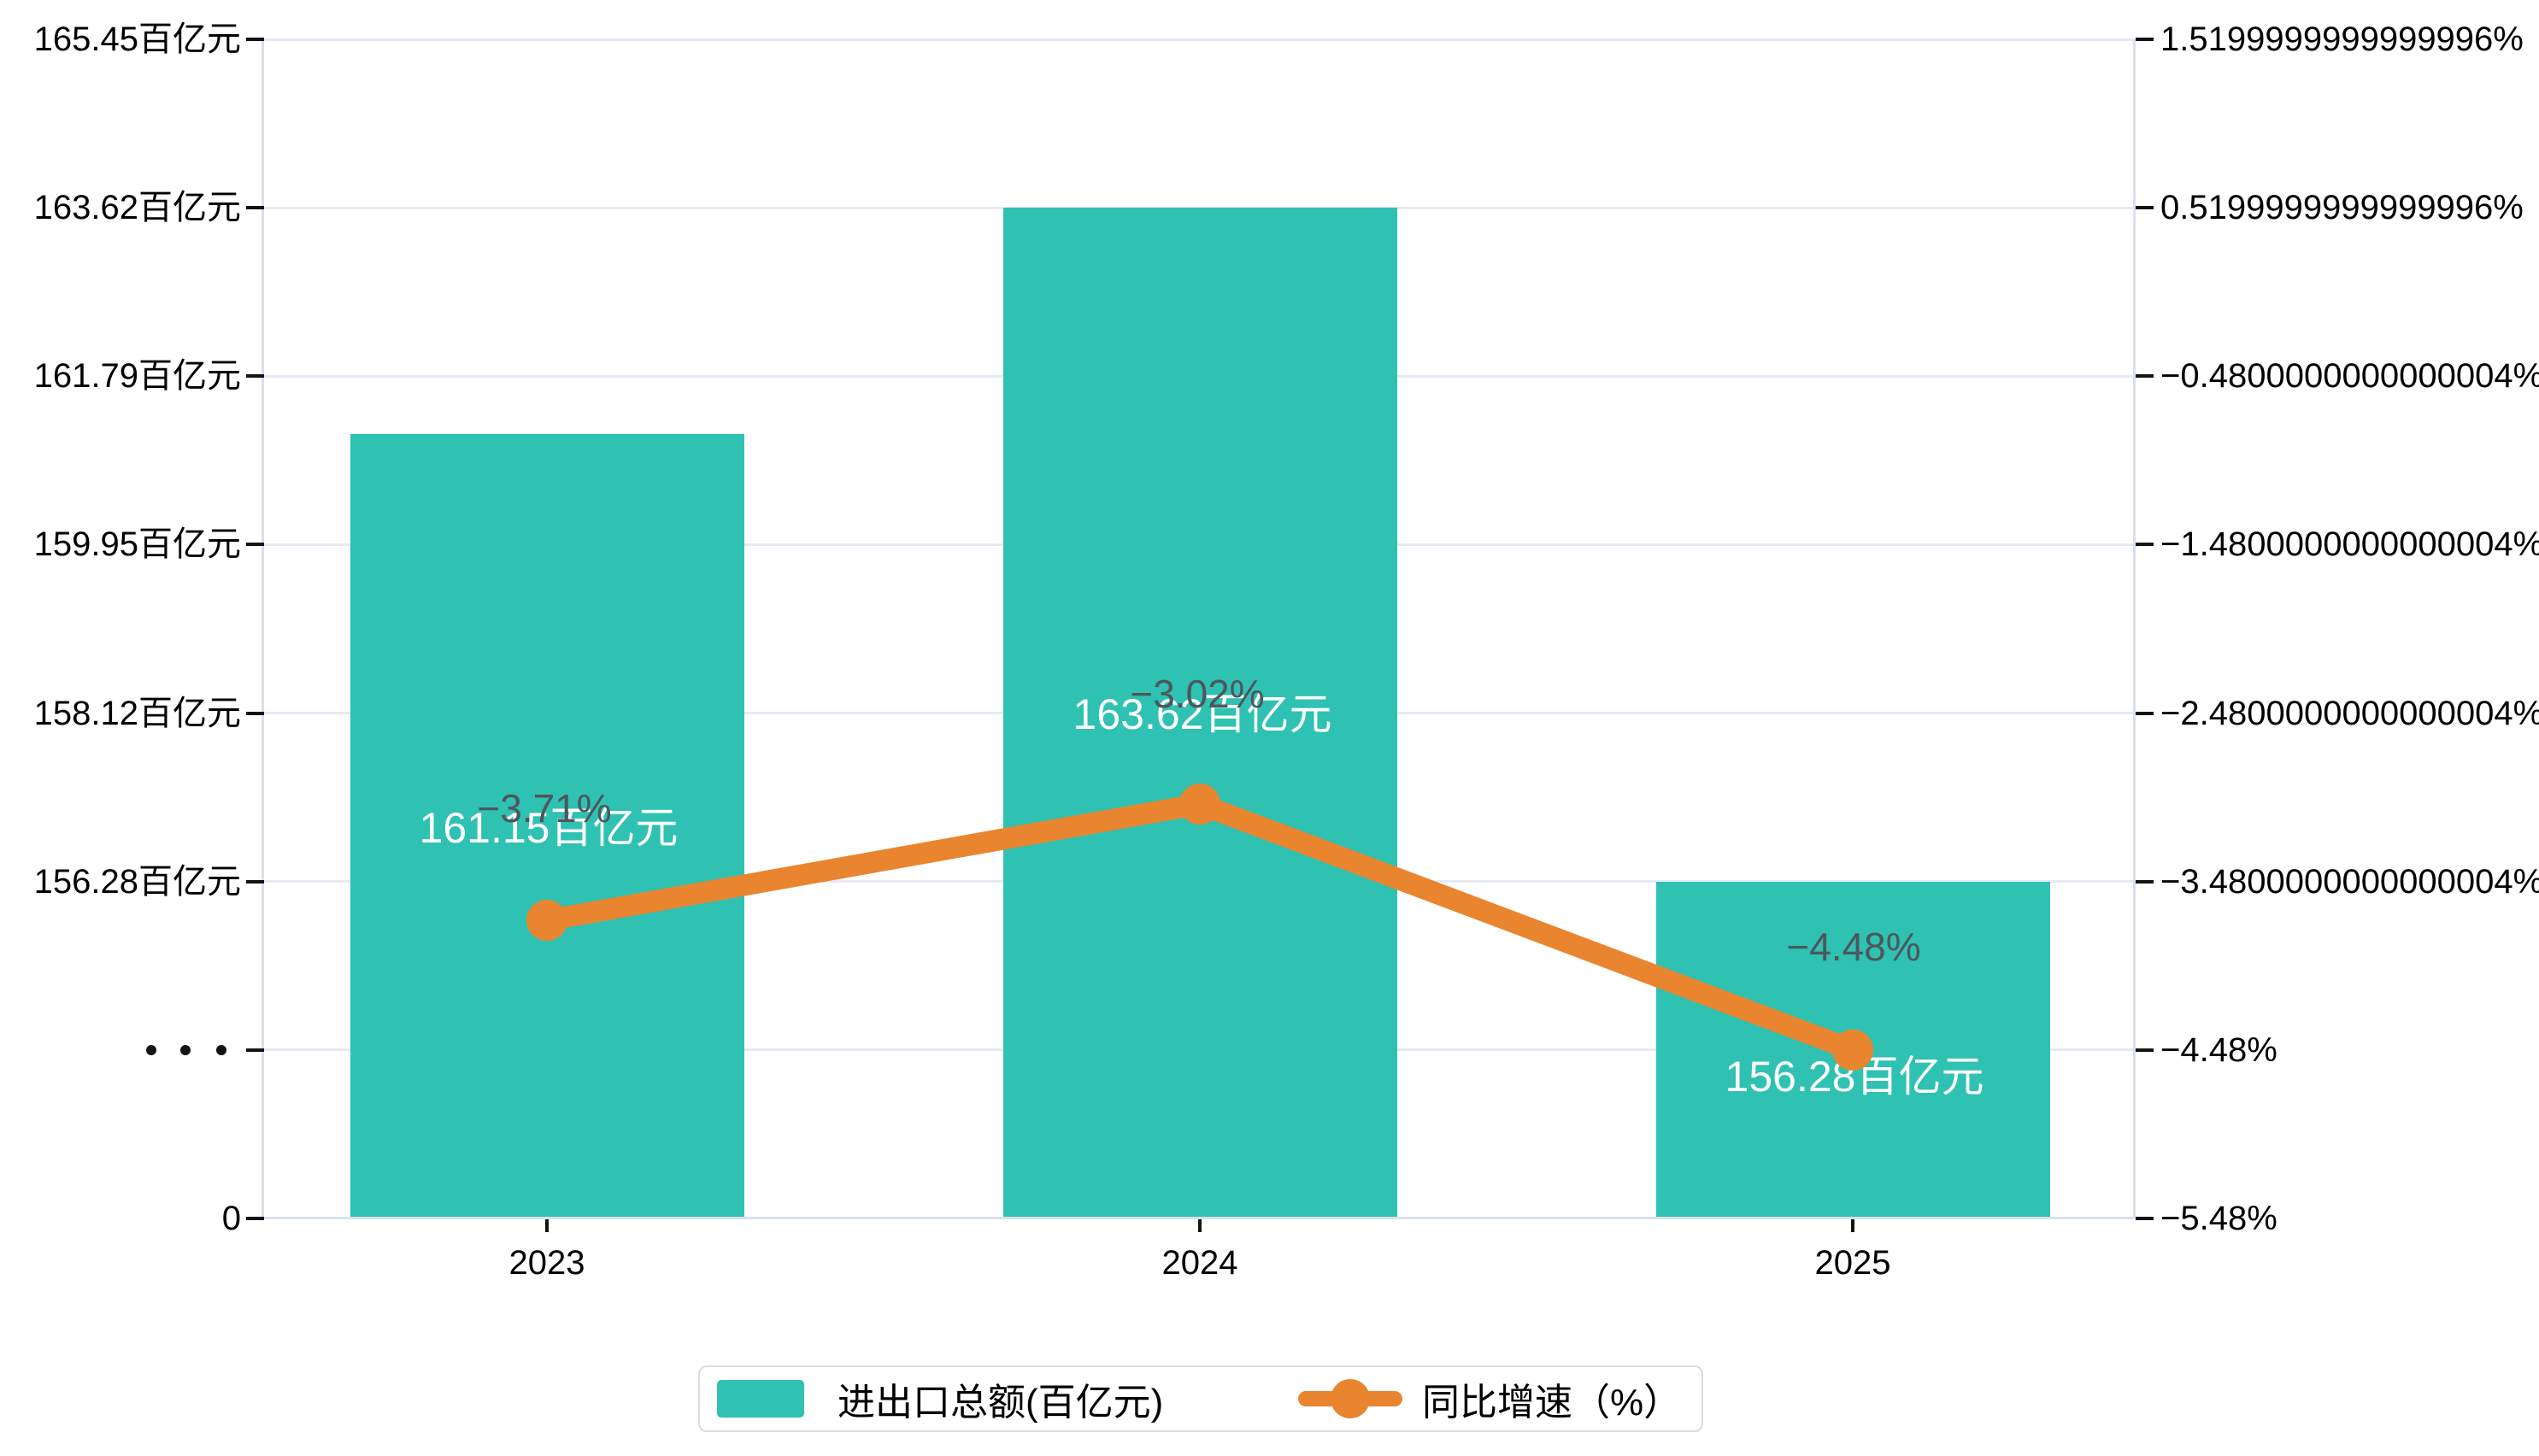 The width and height of the screenshot is (2539, 1456). I want to click on right-axis-tick-label: −1.4800000000000004%, so click(2349, 545).